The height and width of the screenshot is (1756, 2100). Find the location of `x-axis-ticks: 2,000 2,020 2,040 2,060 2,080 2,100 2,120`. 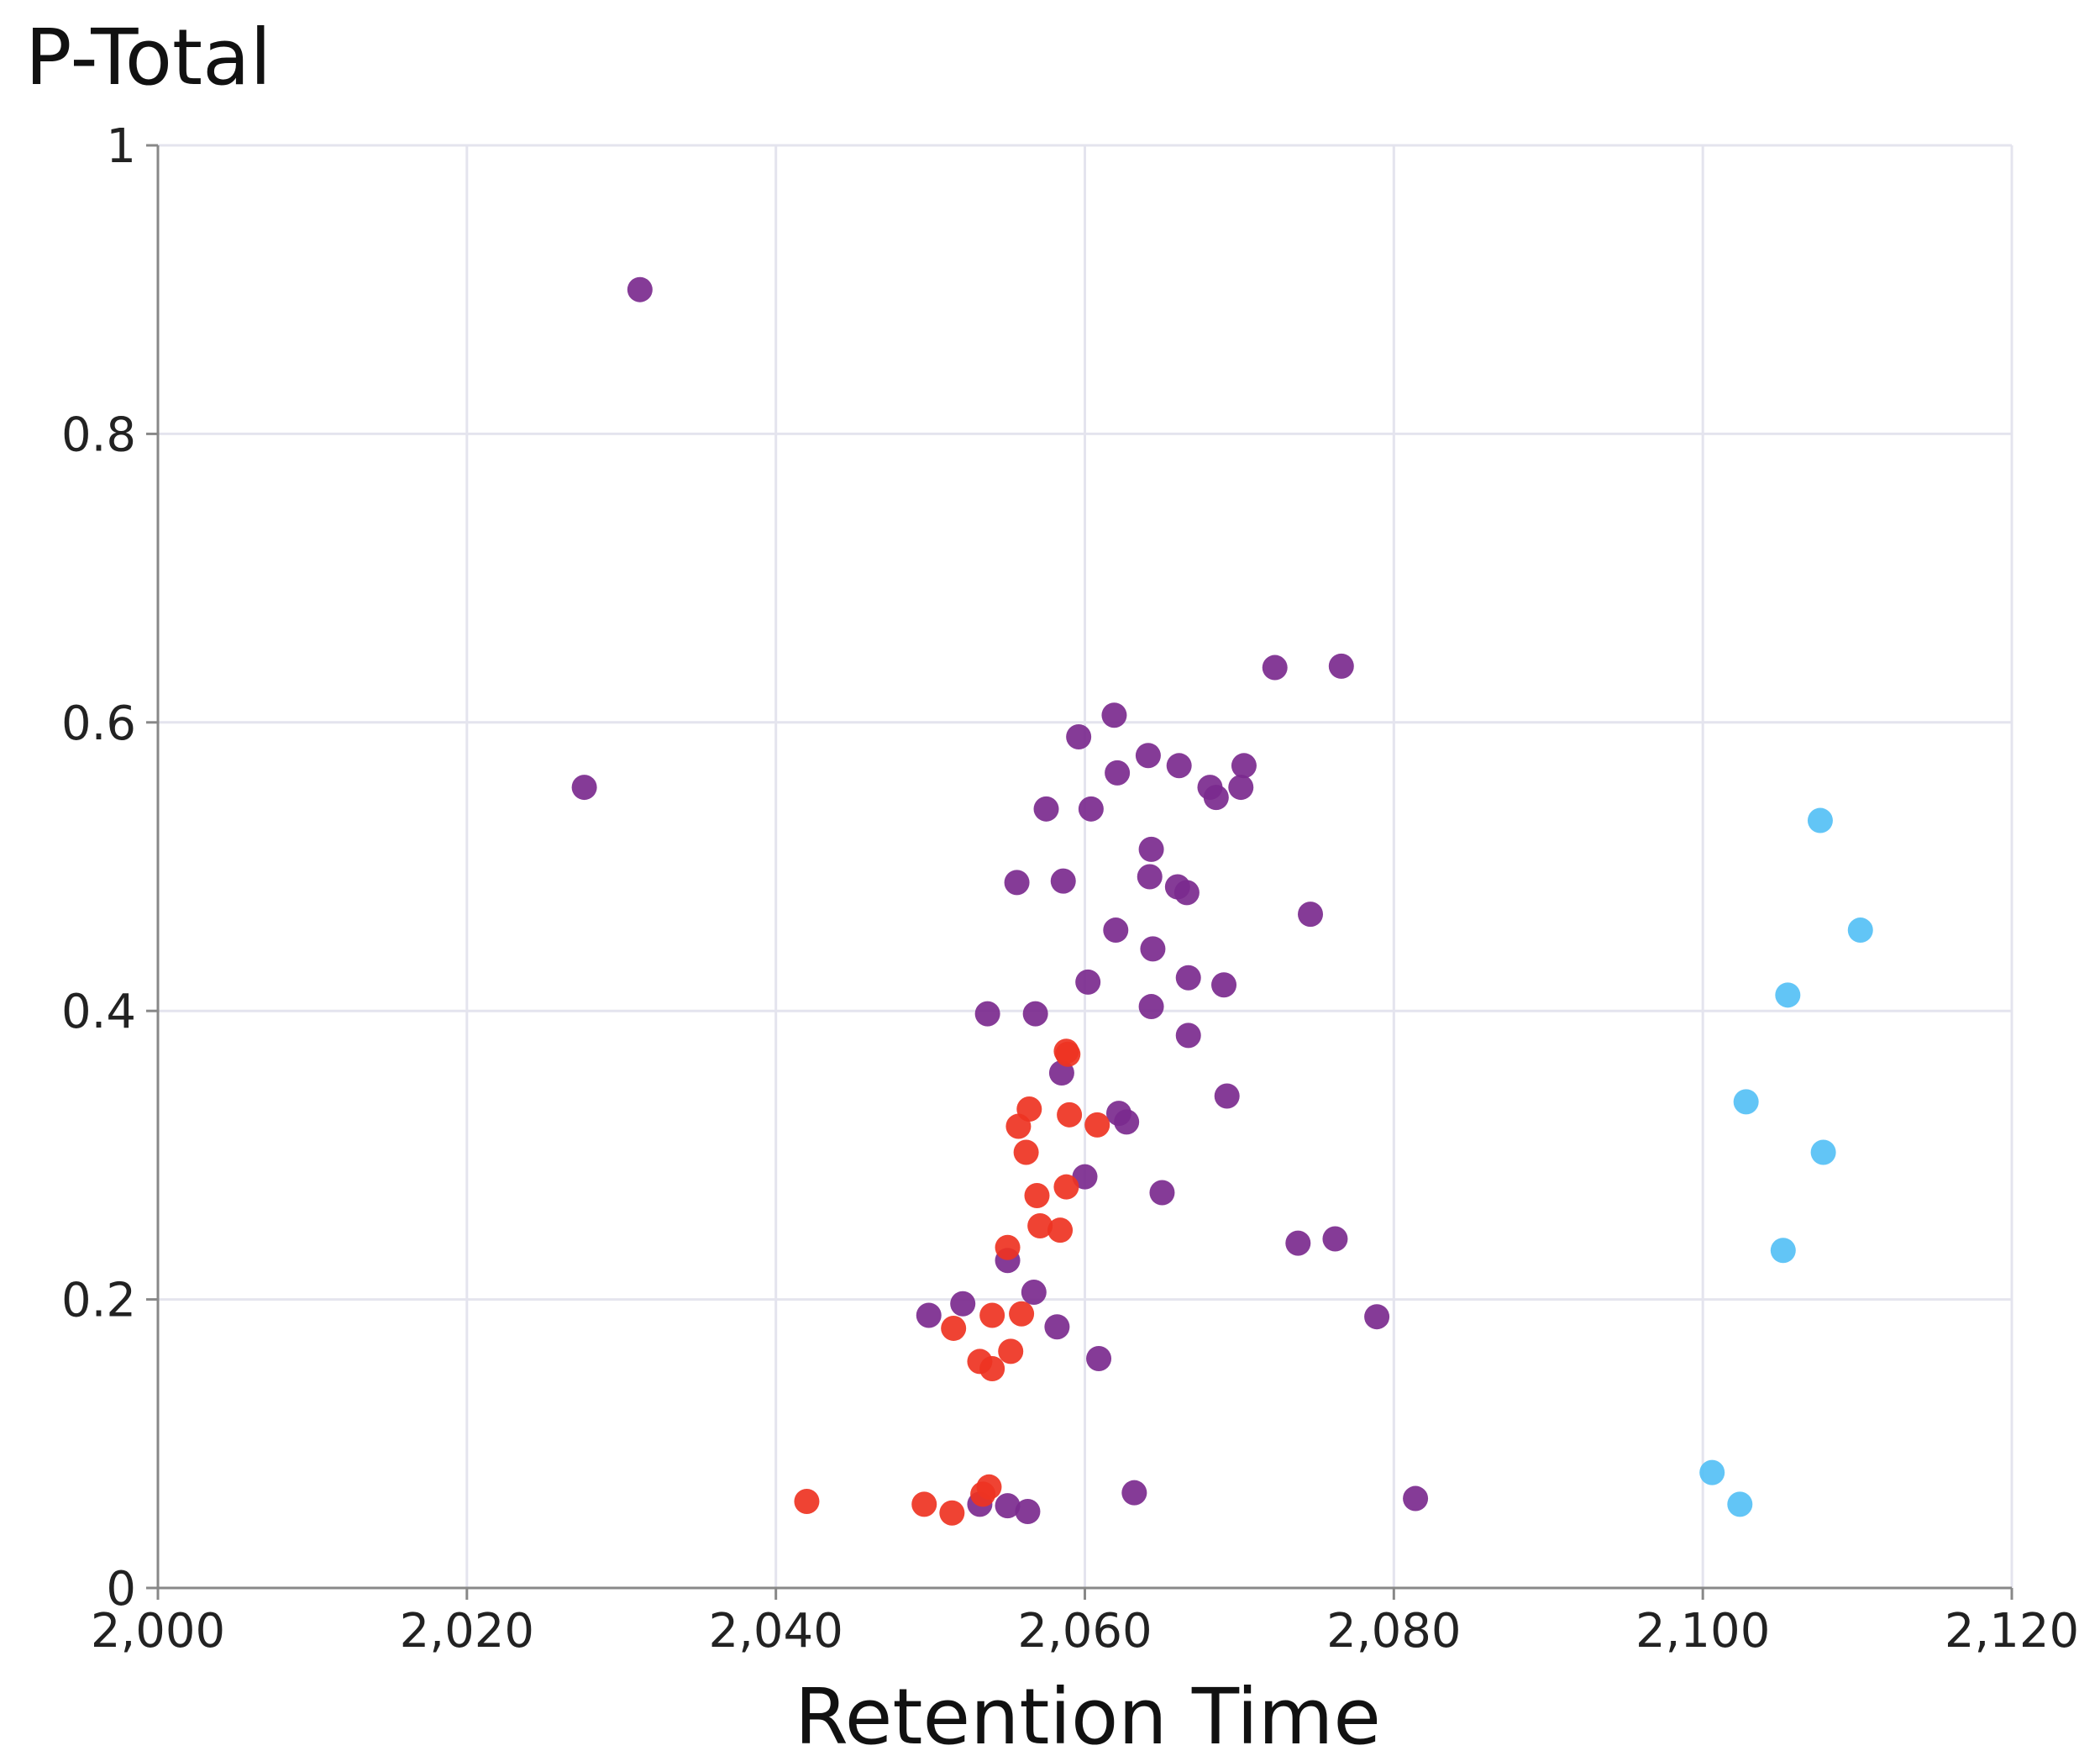

x-axis-ticks: 2,000 2,020 2,040 2,060 2,080 2,100 2,120 is located at coordinates (1085, 1623).